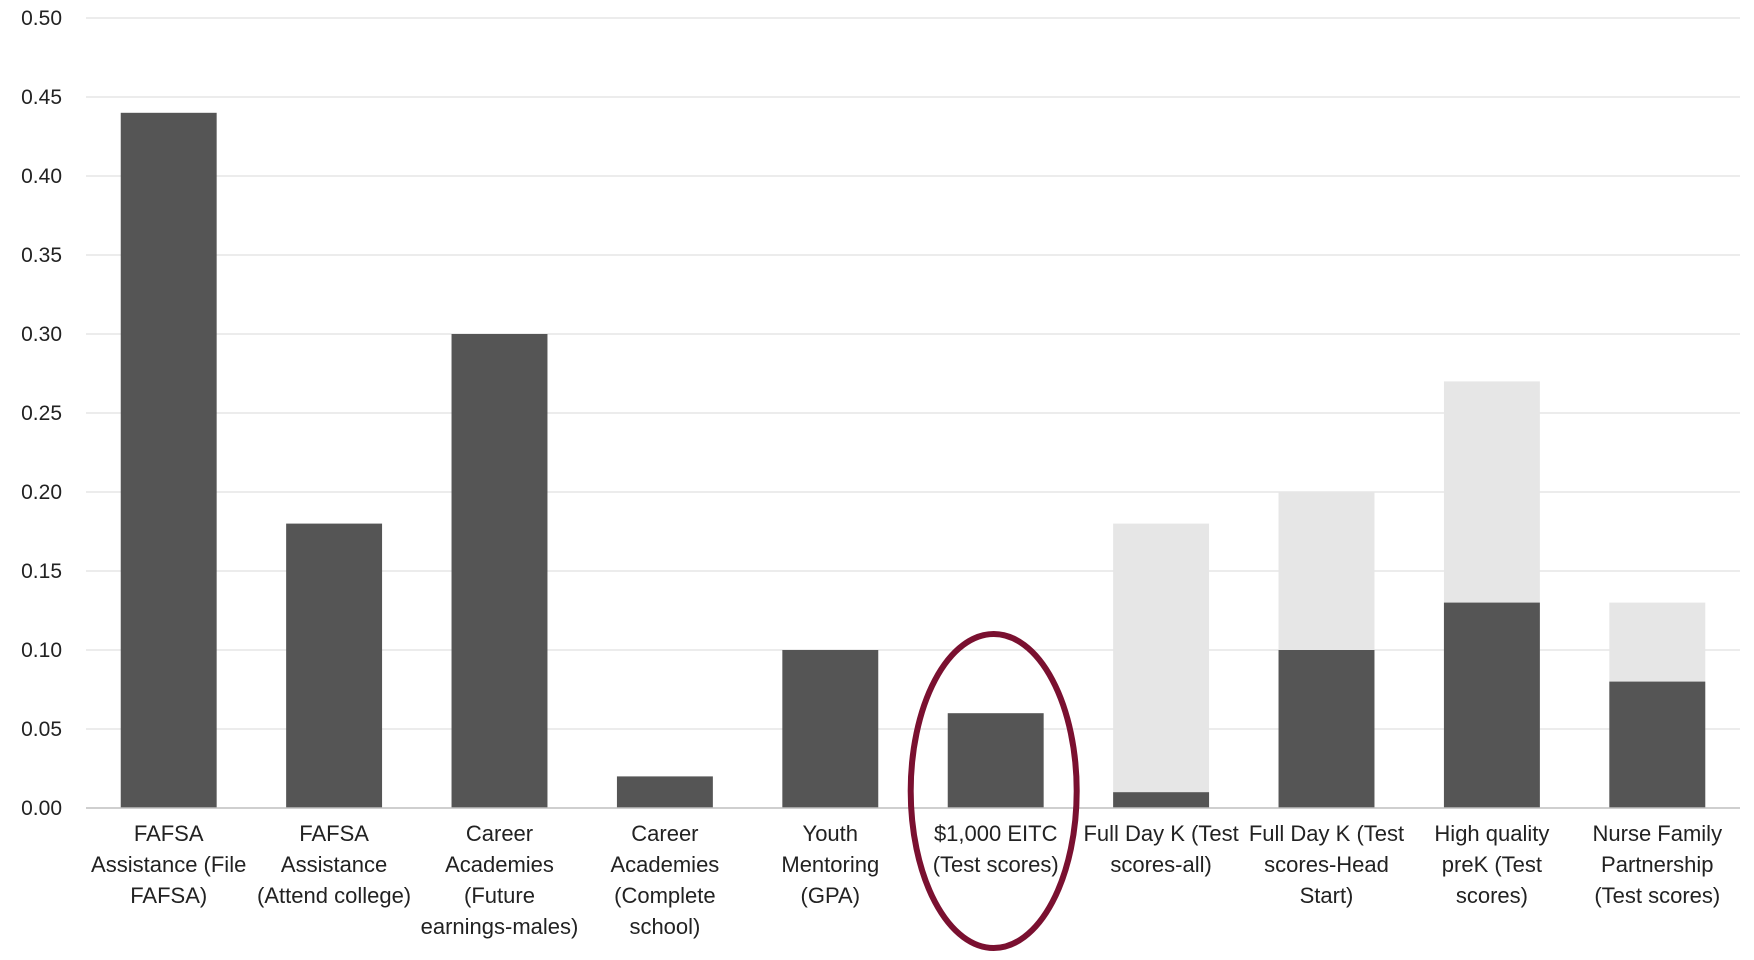 The image size is (1754, 960). I want to click on y-tick-label: 0.00, so click(41, 808).